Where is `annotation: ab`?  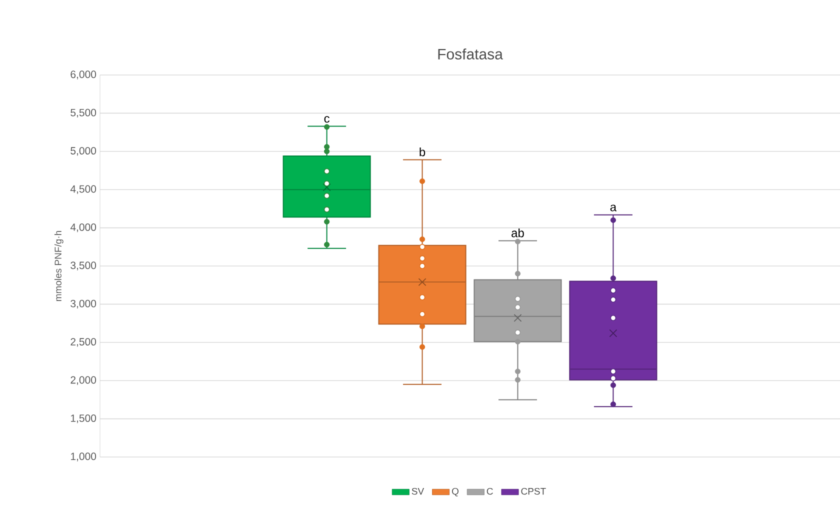 annotation: ab is located at coordinates (518, 233).